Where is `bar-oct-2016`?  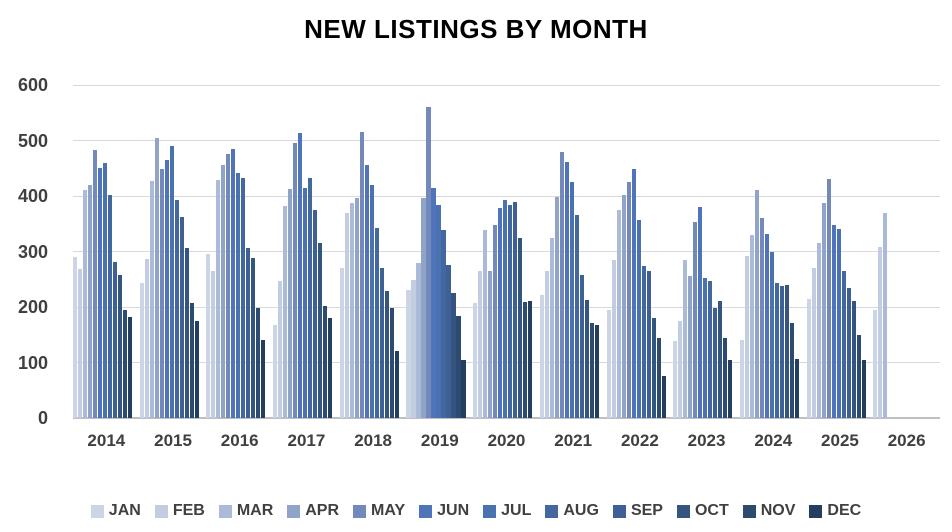 bar-oct-2016 is located at coordinates (253, 338).